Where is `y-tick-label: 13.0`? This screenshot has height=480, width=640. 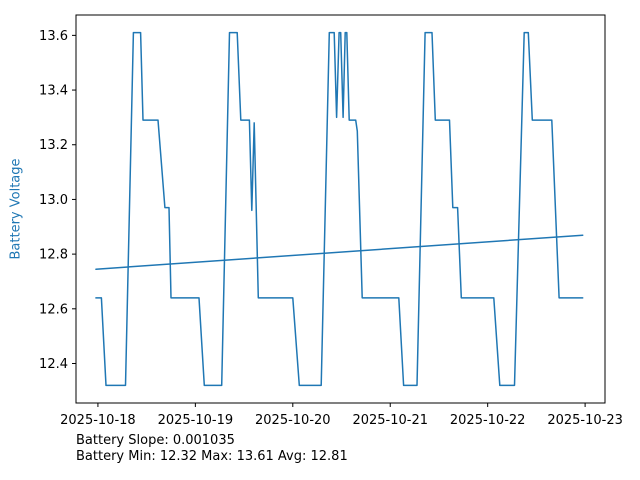 y-tick-label: 13.0 is located at coordinates (53, 200).